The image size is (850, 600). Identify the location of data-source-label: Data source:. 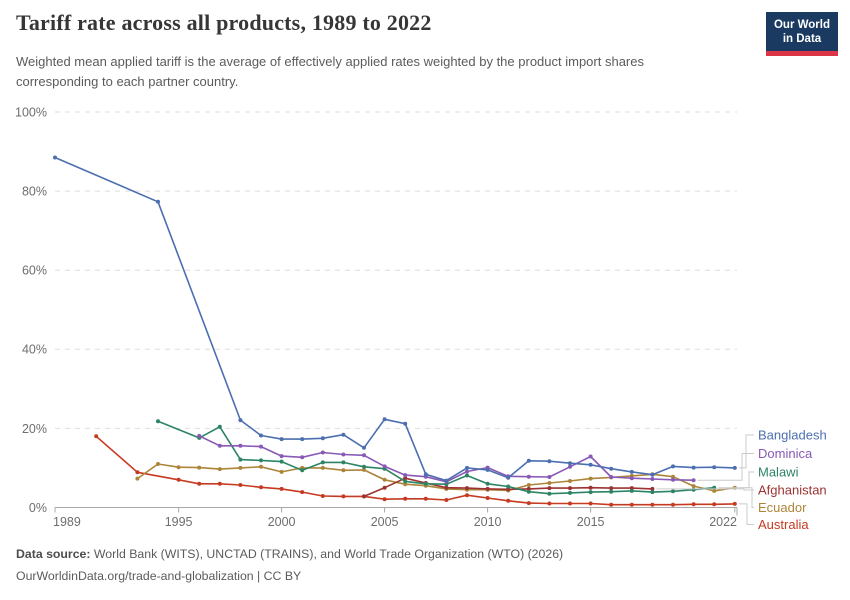
(53, 554).